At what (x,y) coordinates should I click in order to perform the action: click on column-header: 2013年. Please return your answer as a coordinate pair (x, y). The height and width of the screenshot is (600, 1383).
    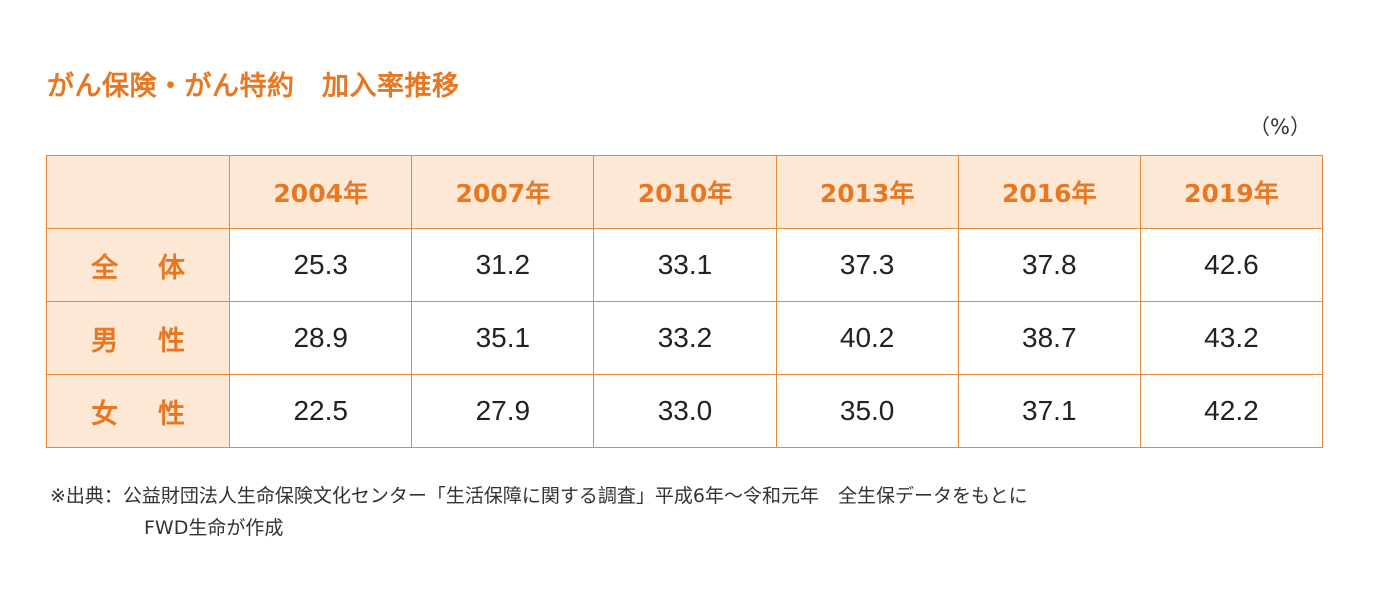
    Looking at the image, I should click on (867, 192).